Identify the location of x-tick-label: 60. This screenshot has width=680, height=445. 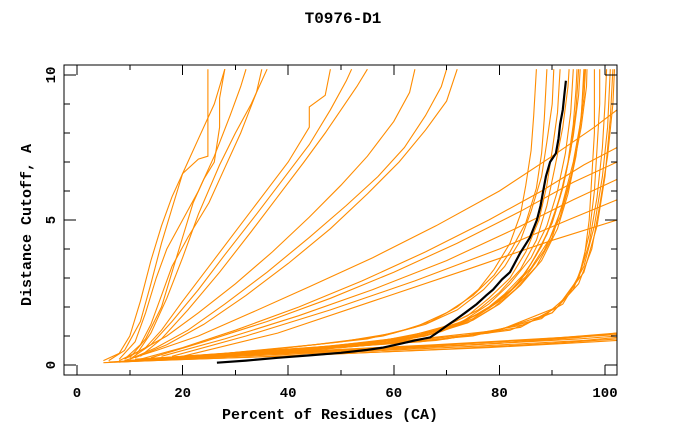
(393, 394).